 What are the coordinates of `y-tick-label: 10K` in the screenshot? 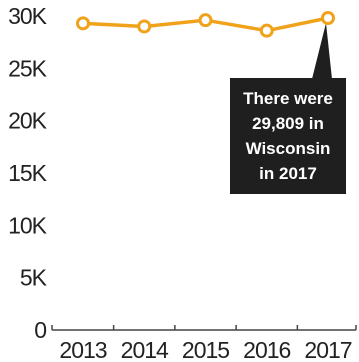 It's located at (28, 225).